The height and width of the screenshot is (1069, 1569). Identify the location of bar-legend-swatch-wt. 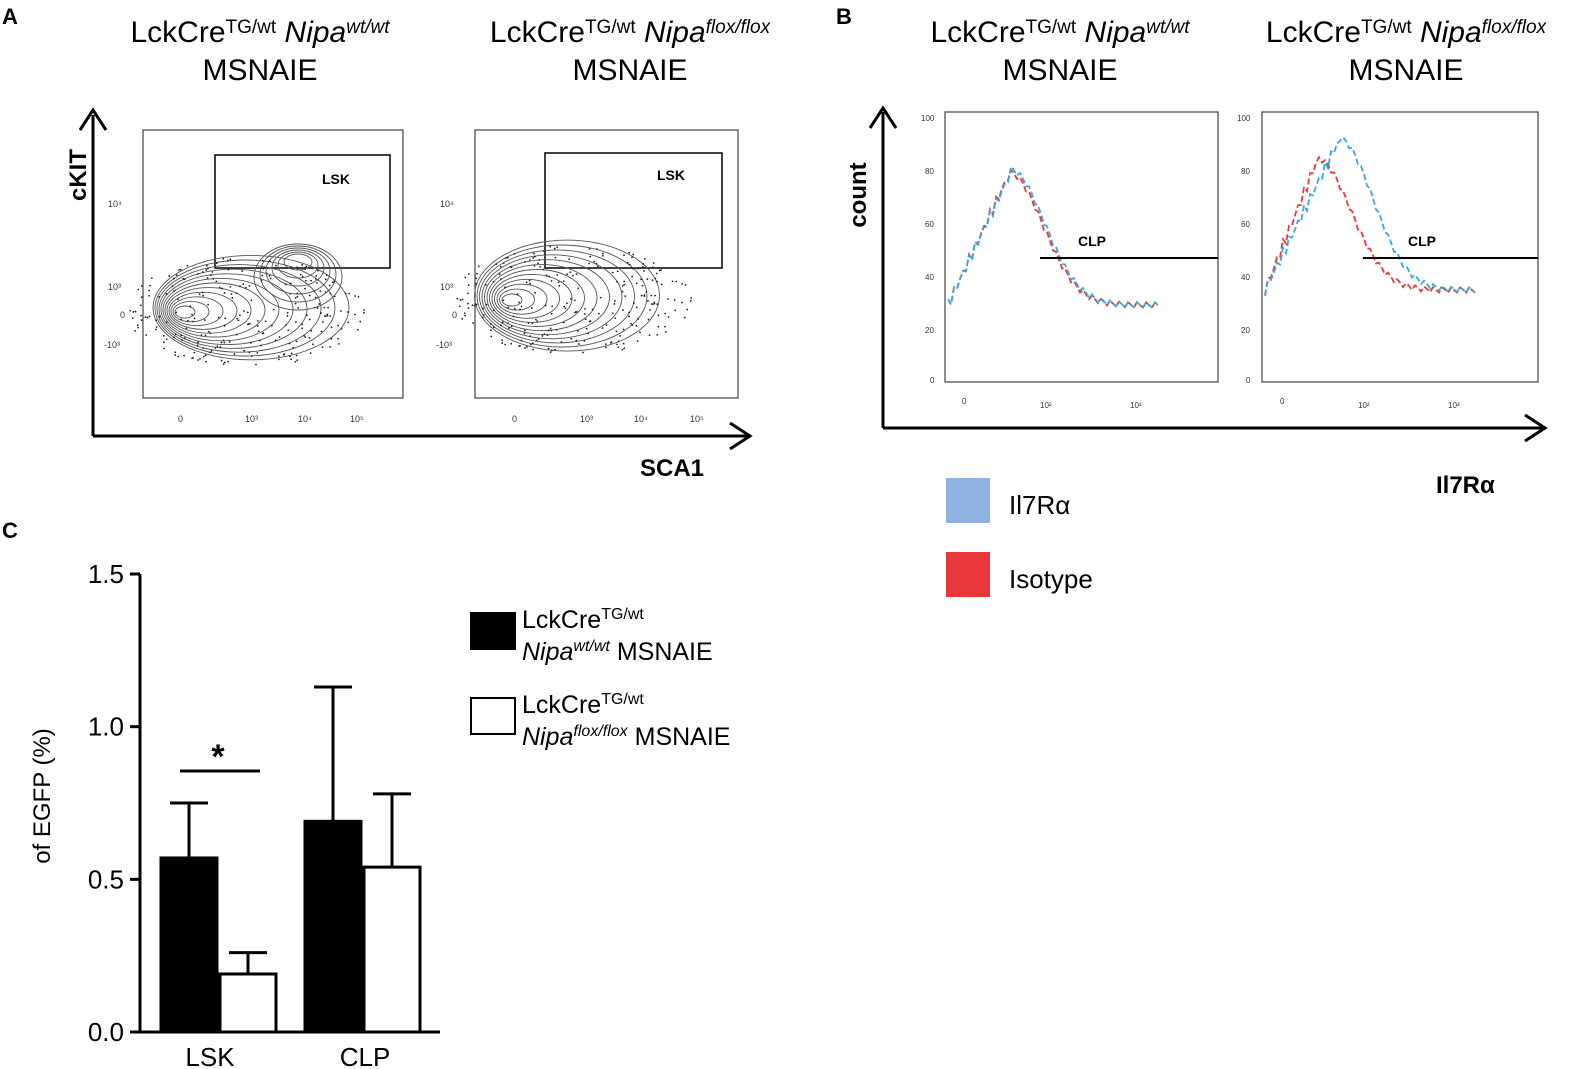
(493, 631).